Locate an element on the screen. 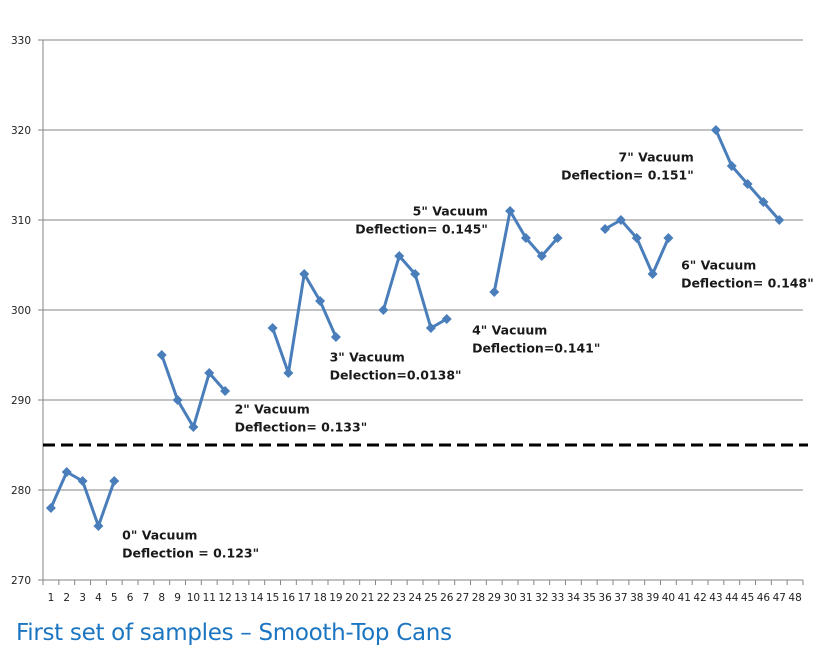 The width and height of the screenshot is (835, 672). annotation-label: 7" Vacuum Deflection= 0.151" is located at coordinates (627, 166).